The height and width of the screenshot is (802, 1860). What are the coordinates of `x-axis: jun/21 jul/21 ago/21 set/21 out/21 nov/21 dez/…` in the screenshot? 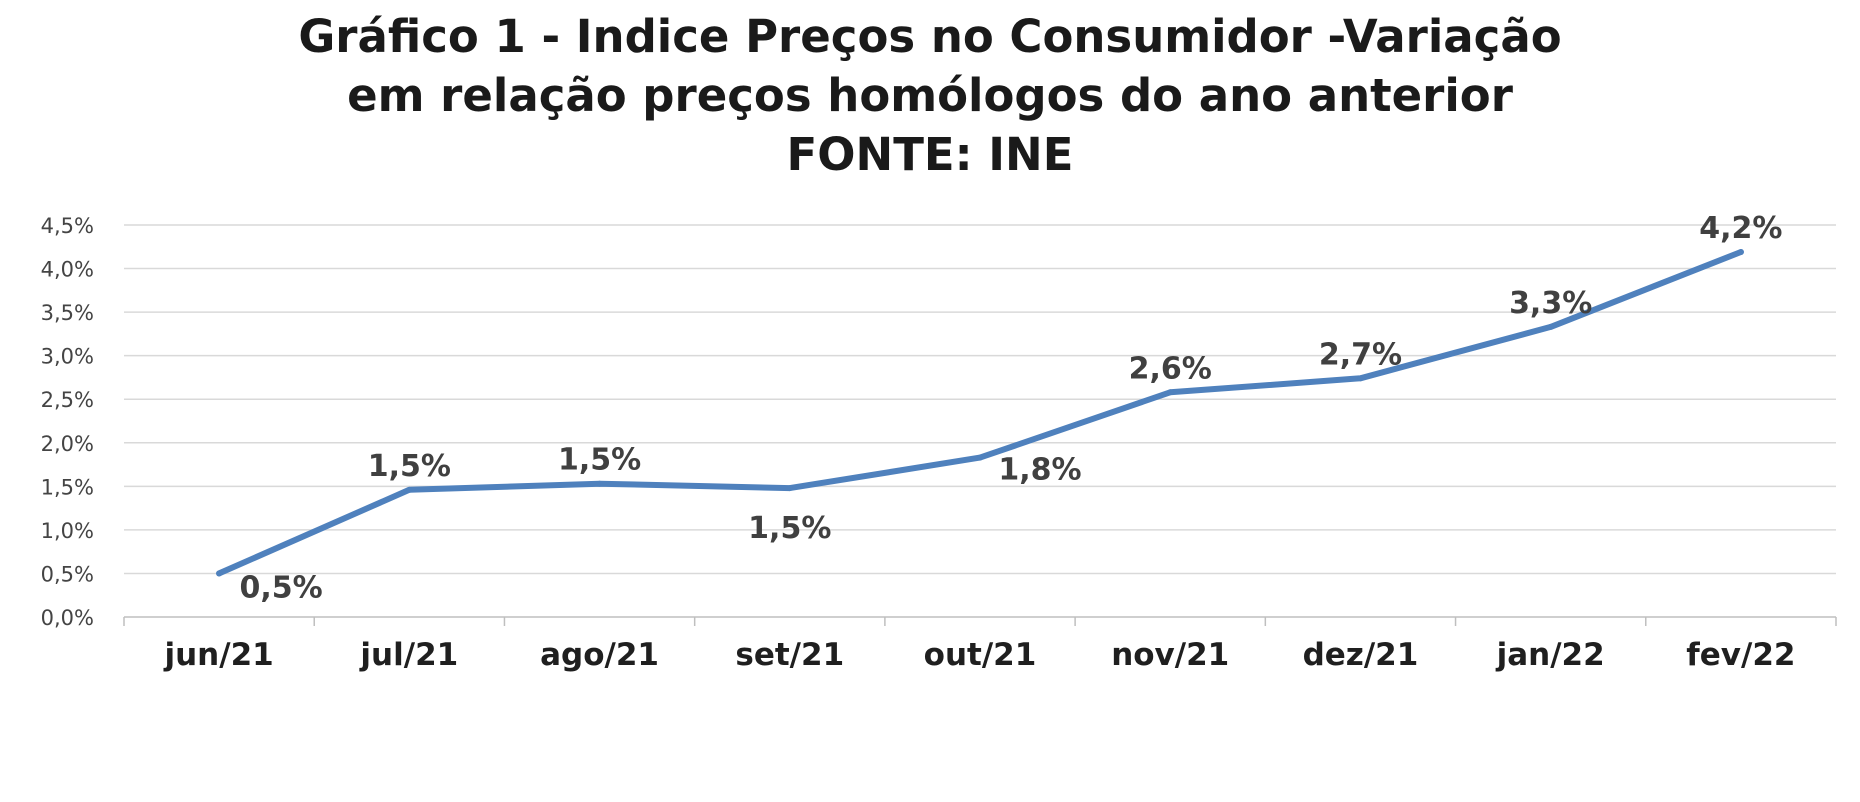 It's located at (980, 644).